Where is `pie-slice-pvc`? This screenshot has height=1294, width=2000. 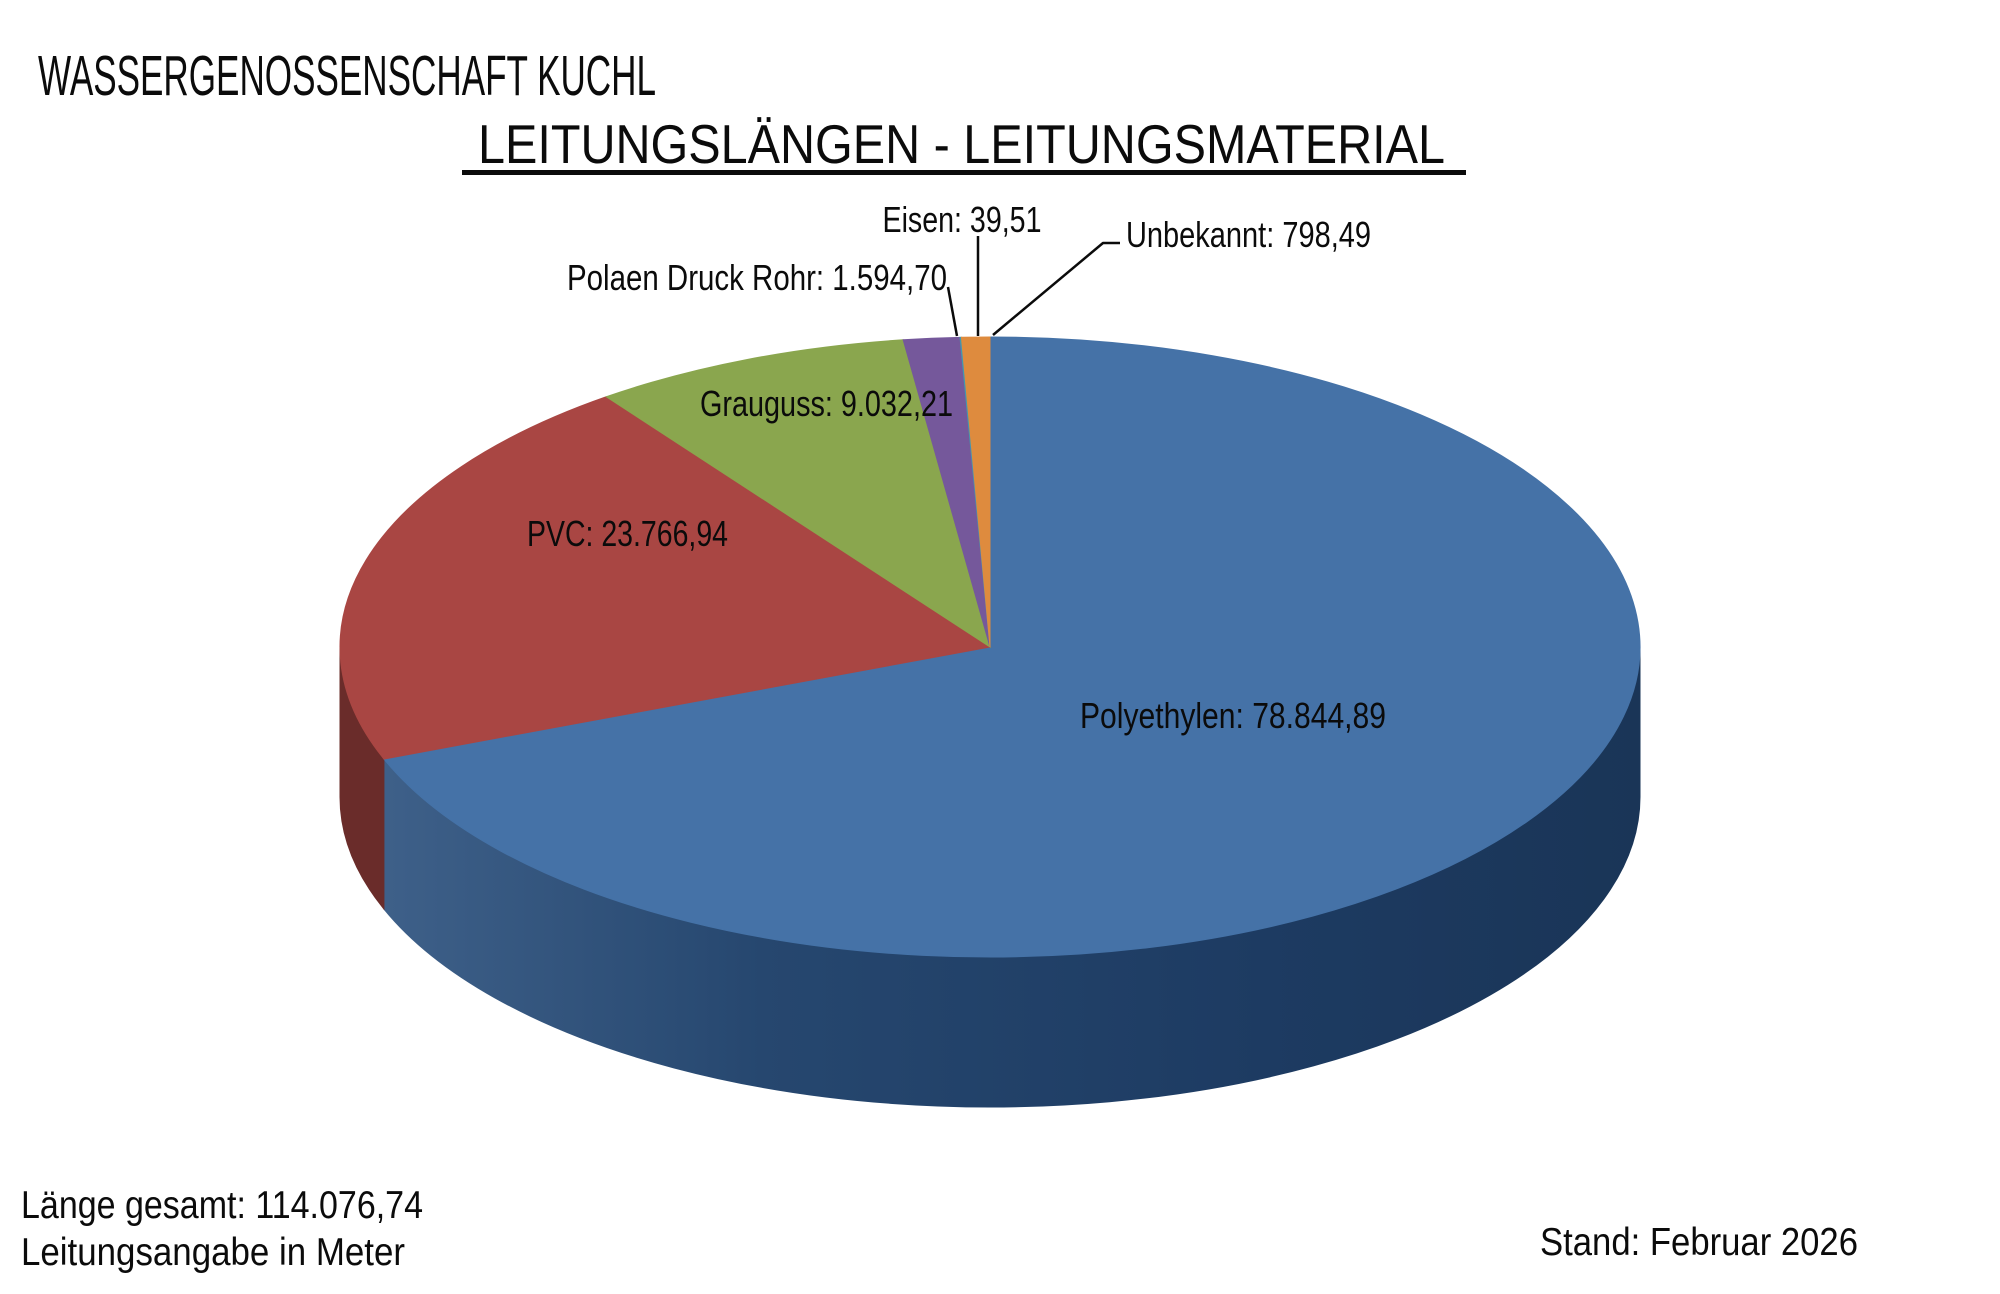 pie-slice-pvc is located at coordinates (665, 578).